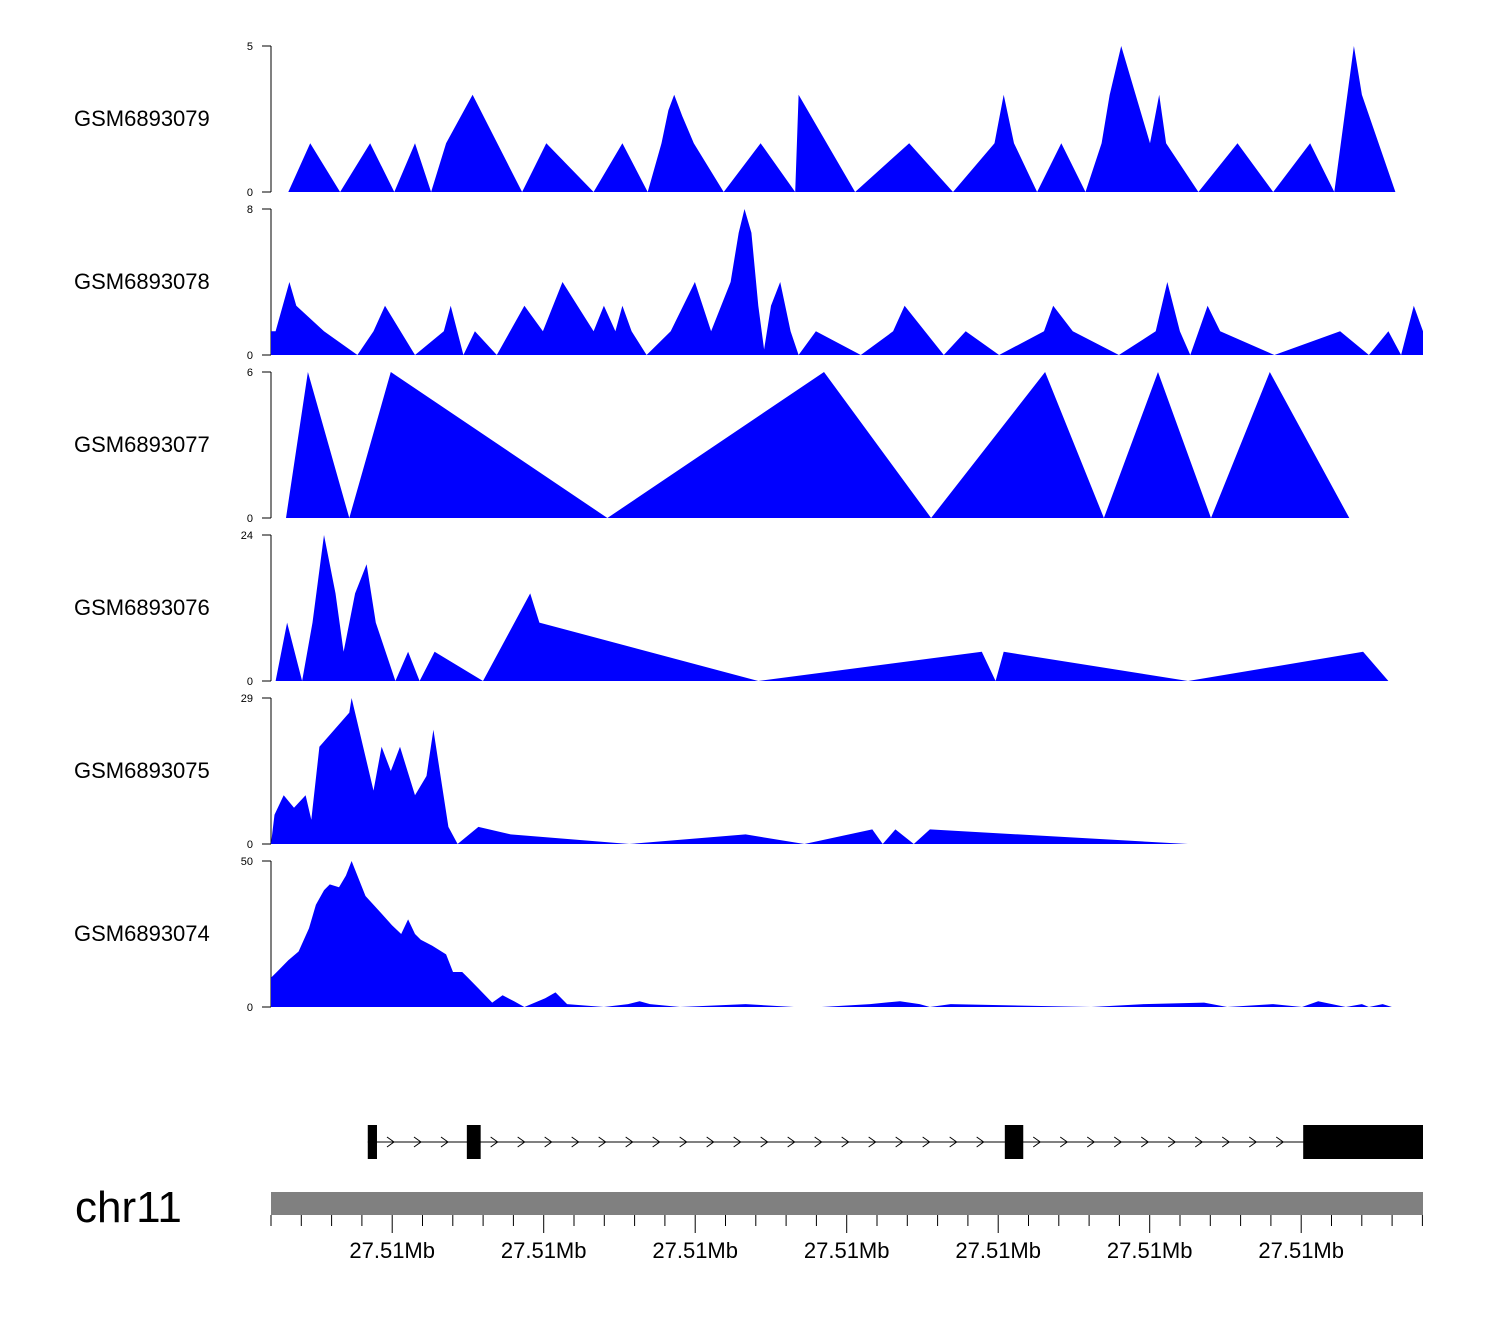 The width and height of the screenshot is (1500, 1320). What do you see at coordinates (142, 607) in the screenshot?
I see `track-label: GSM6893076` at bounding box center [142, 607].